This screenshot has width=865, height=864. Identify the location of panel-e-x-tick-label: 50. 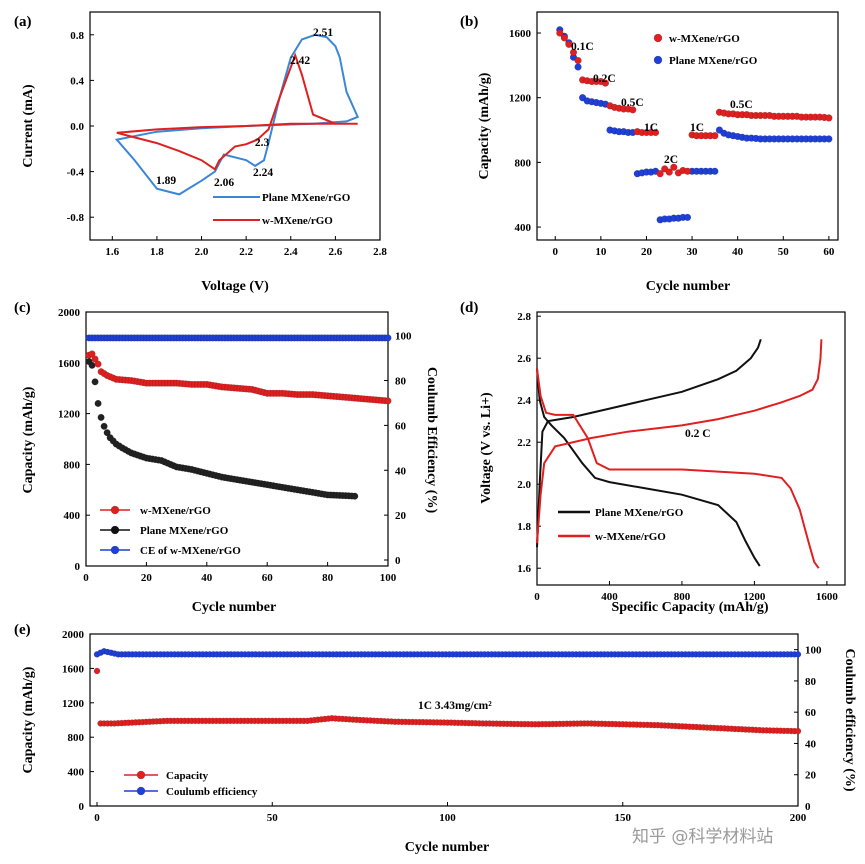
(273, 818).